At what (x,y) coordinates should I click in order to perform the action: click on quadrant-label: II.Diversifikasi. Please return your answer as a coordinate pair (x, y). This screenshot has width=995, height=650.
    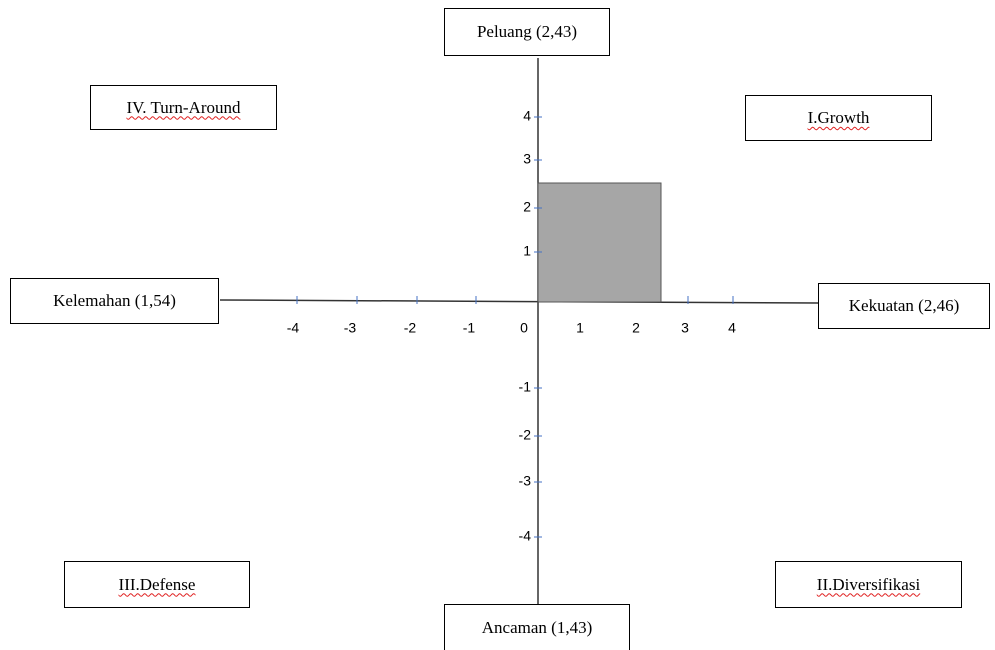
    Looking at the image, I should click on (868, 584).